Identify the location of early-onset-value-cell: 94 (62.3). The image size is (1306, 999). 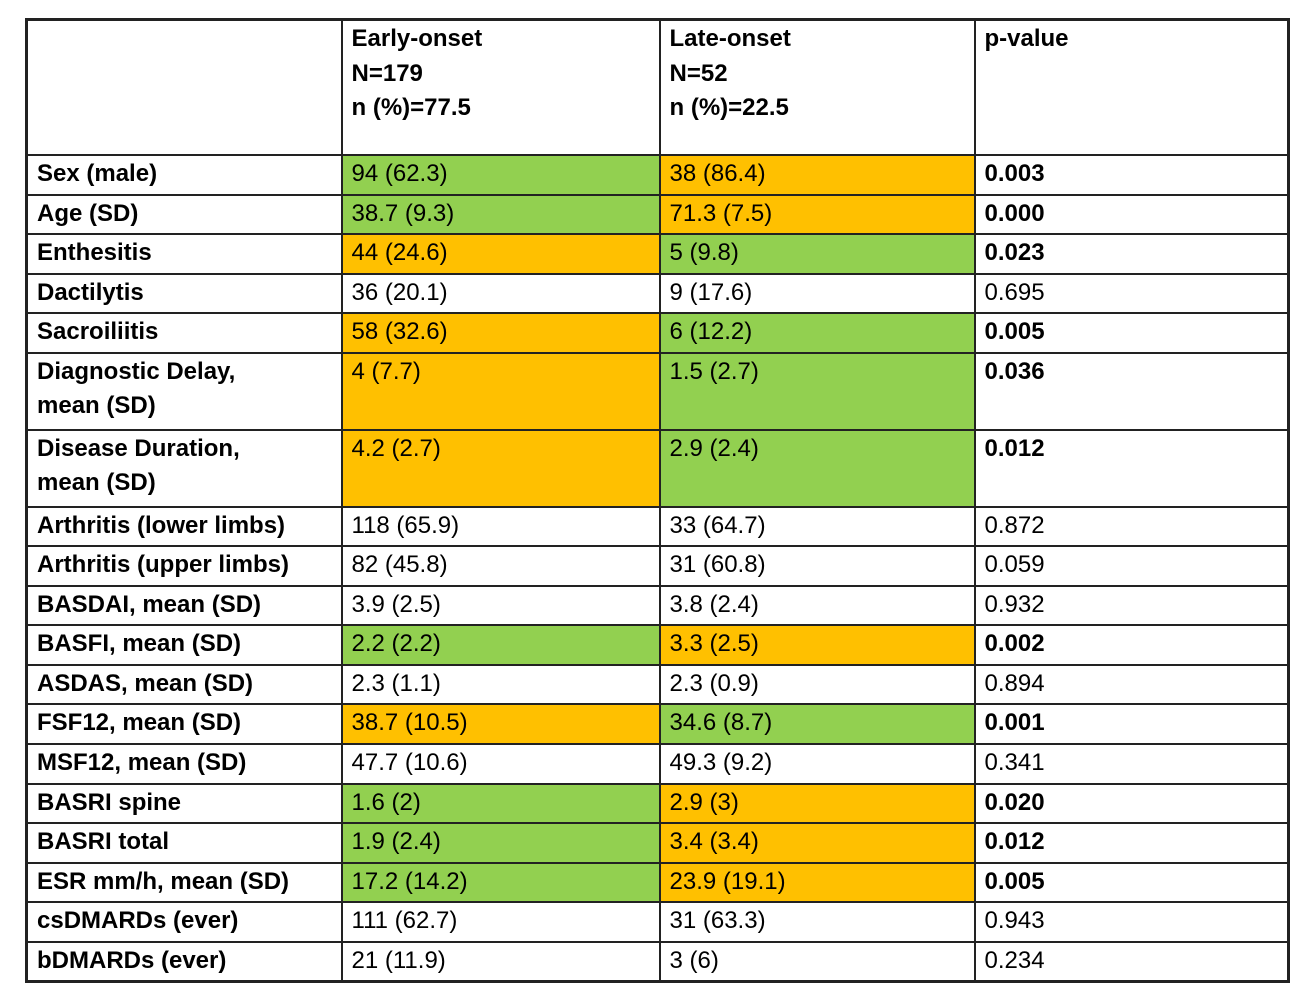
(500, 175).